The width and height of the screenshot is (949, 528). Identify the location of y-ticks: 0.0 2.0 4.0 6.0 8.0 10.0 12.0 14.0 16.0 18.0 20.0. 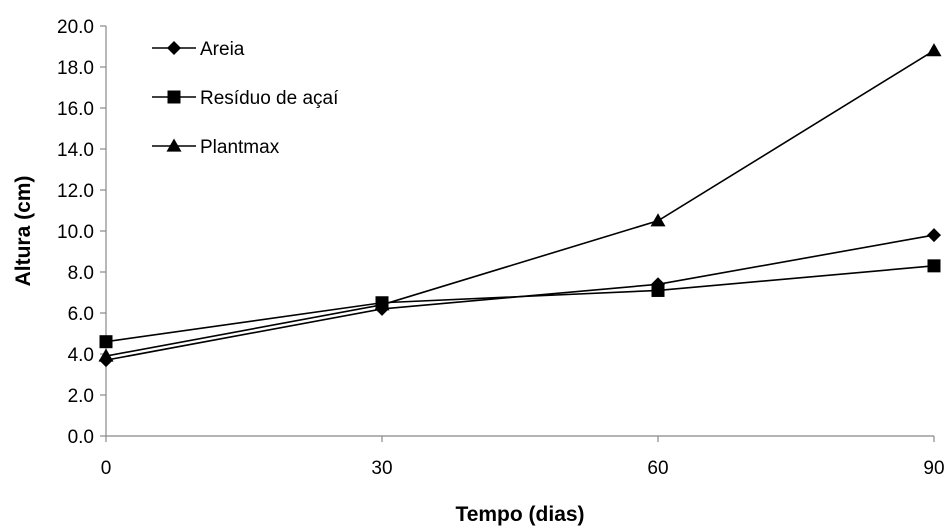
(81, 232).